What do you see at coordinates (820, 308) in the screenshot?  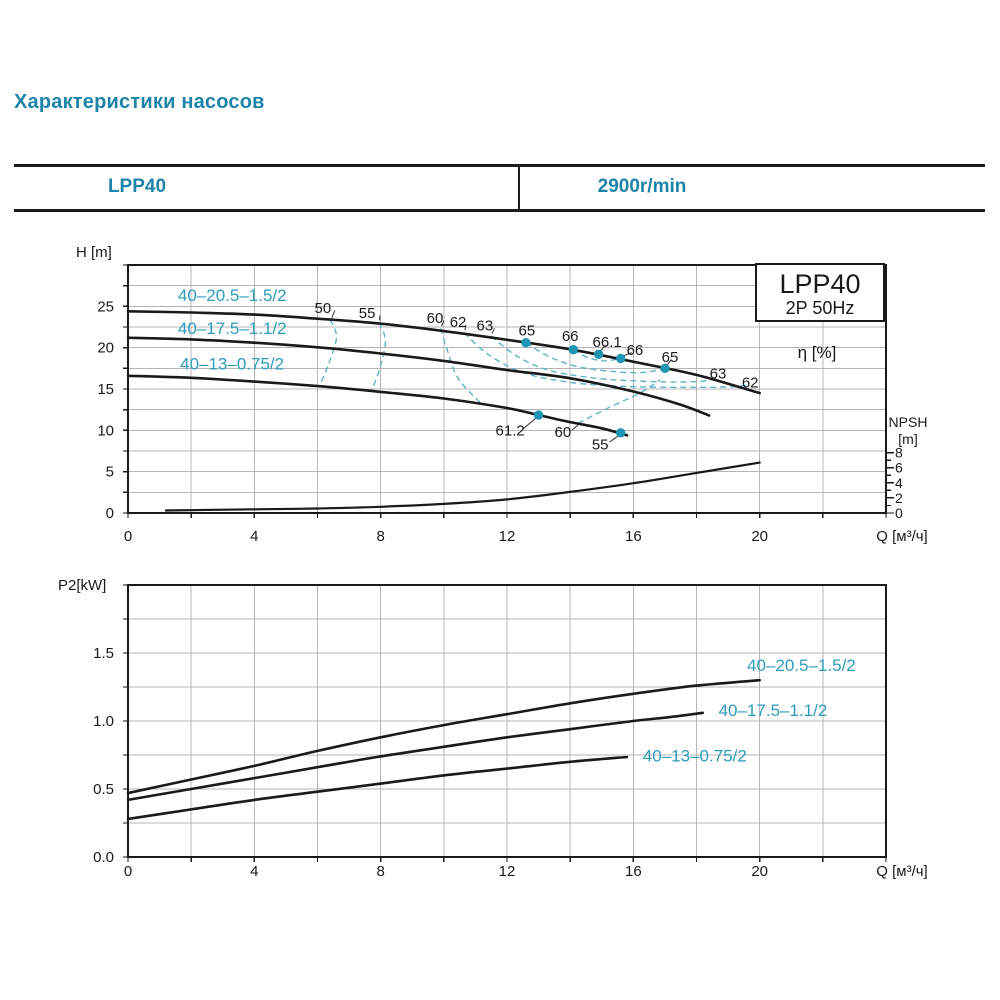 I see `chart-subtitle: 2P 50Hz` at bounding box center [820, 308].